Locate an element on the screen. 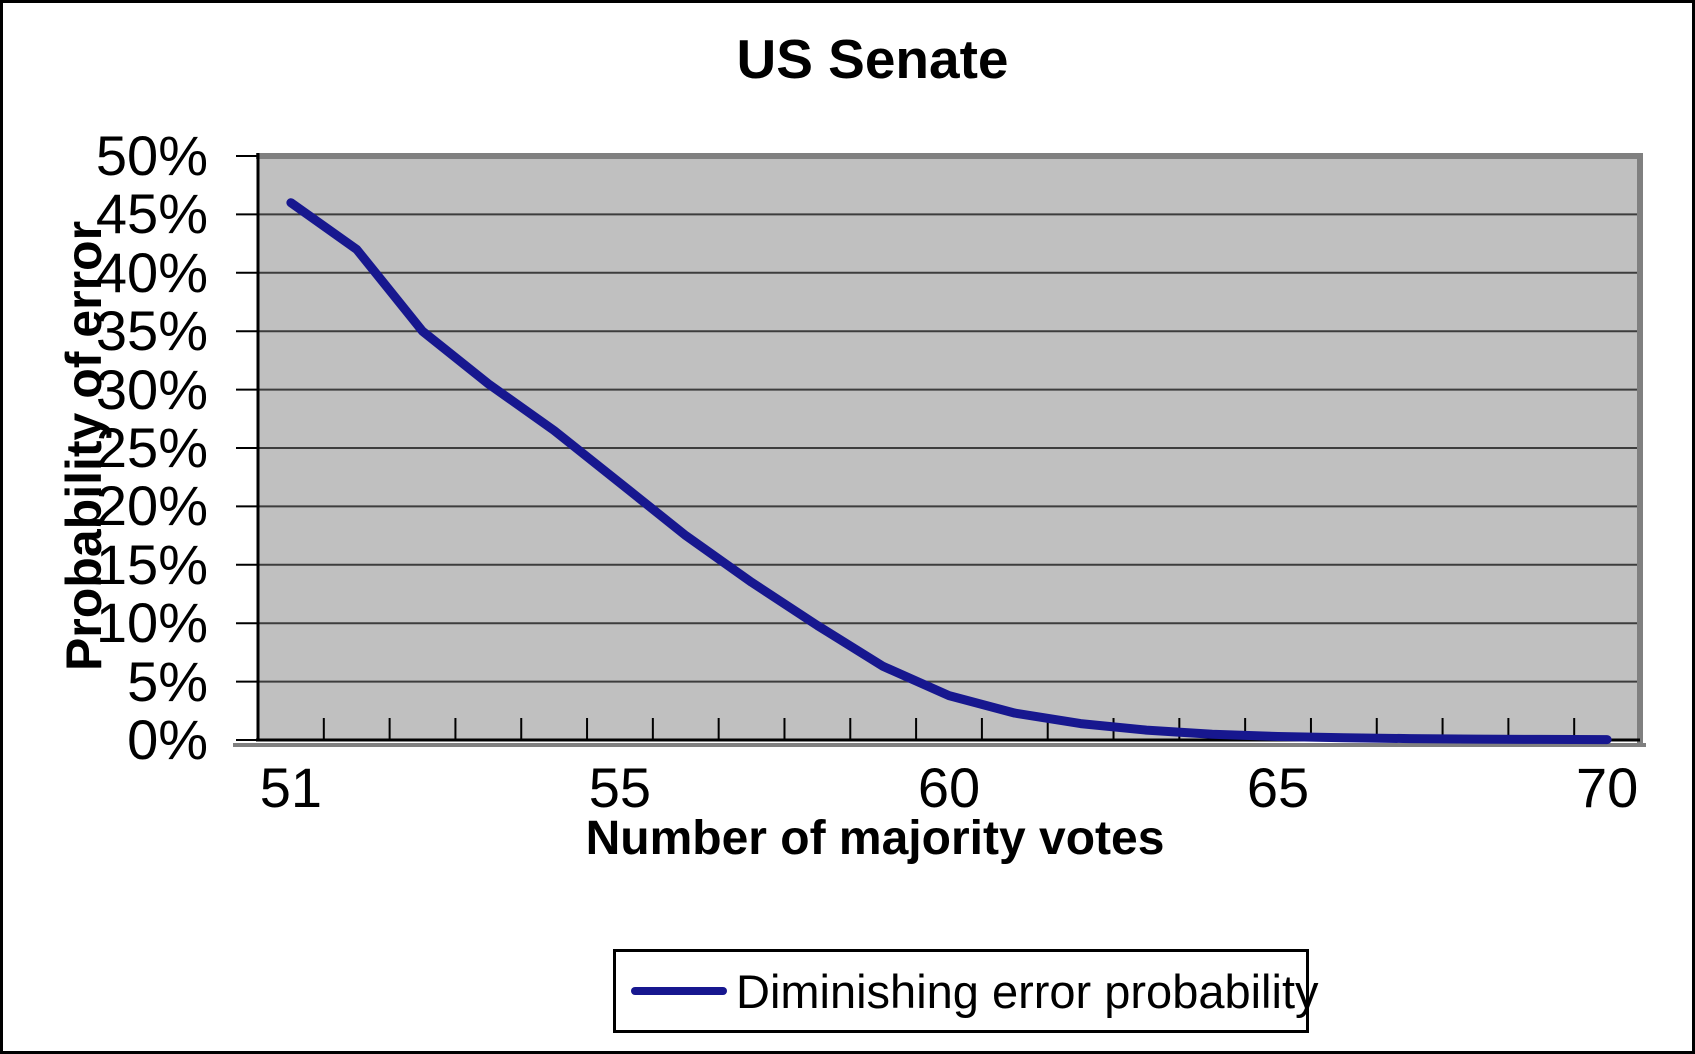 This screenshot has height=1054, width=1695. y-tick-label: 10% is located at coordinates (151, 623).